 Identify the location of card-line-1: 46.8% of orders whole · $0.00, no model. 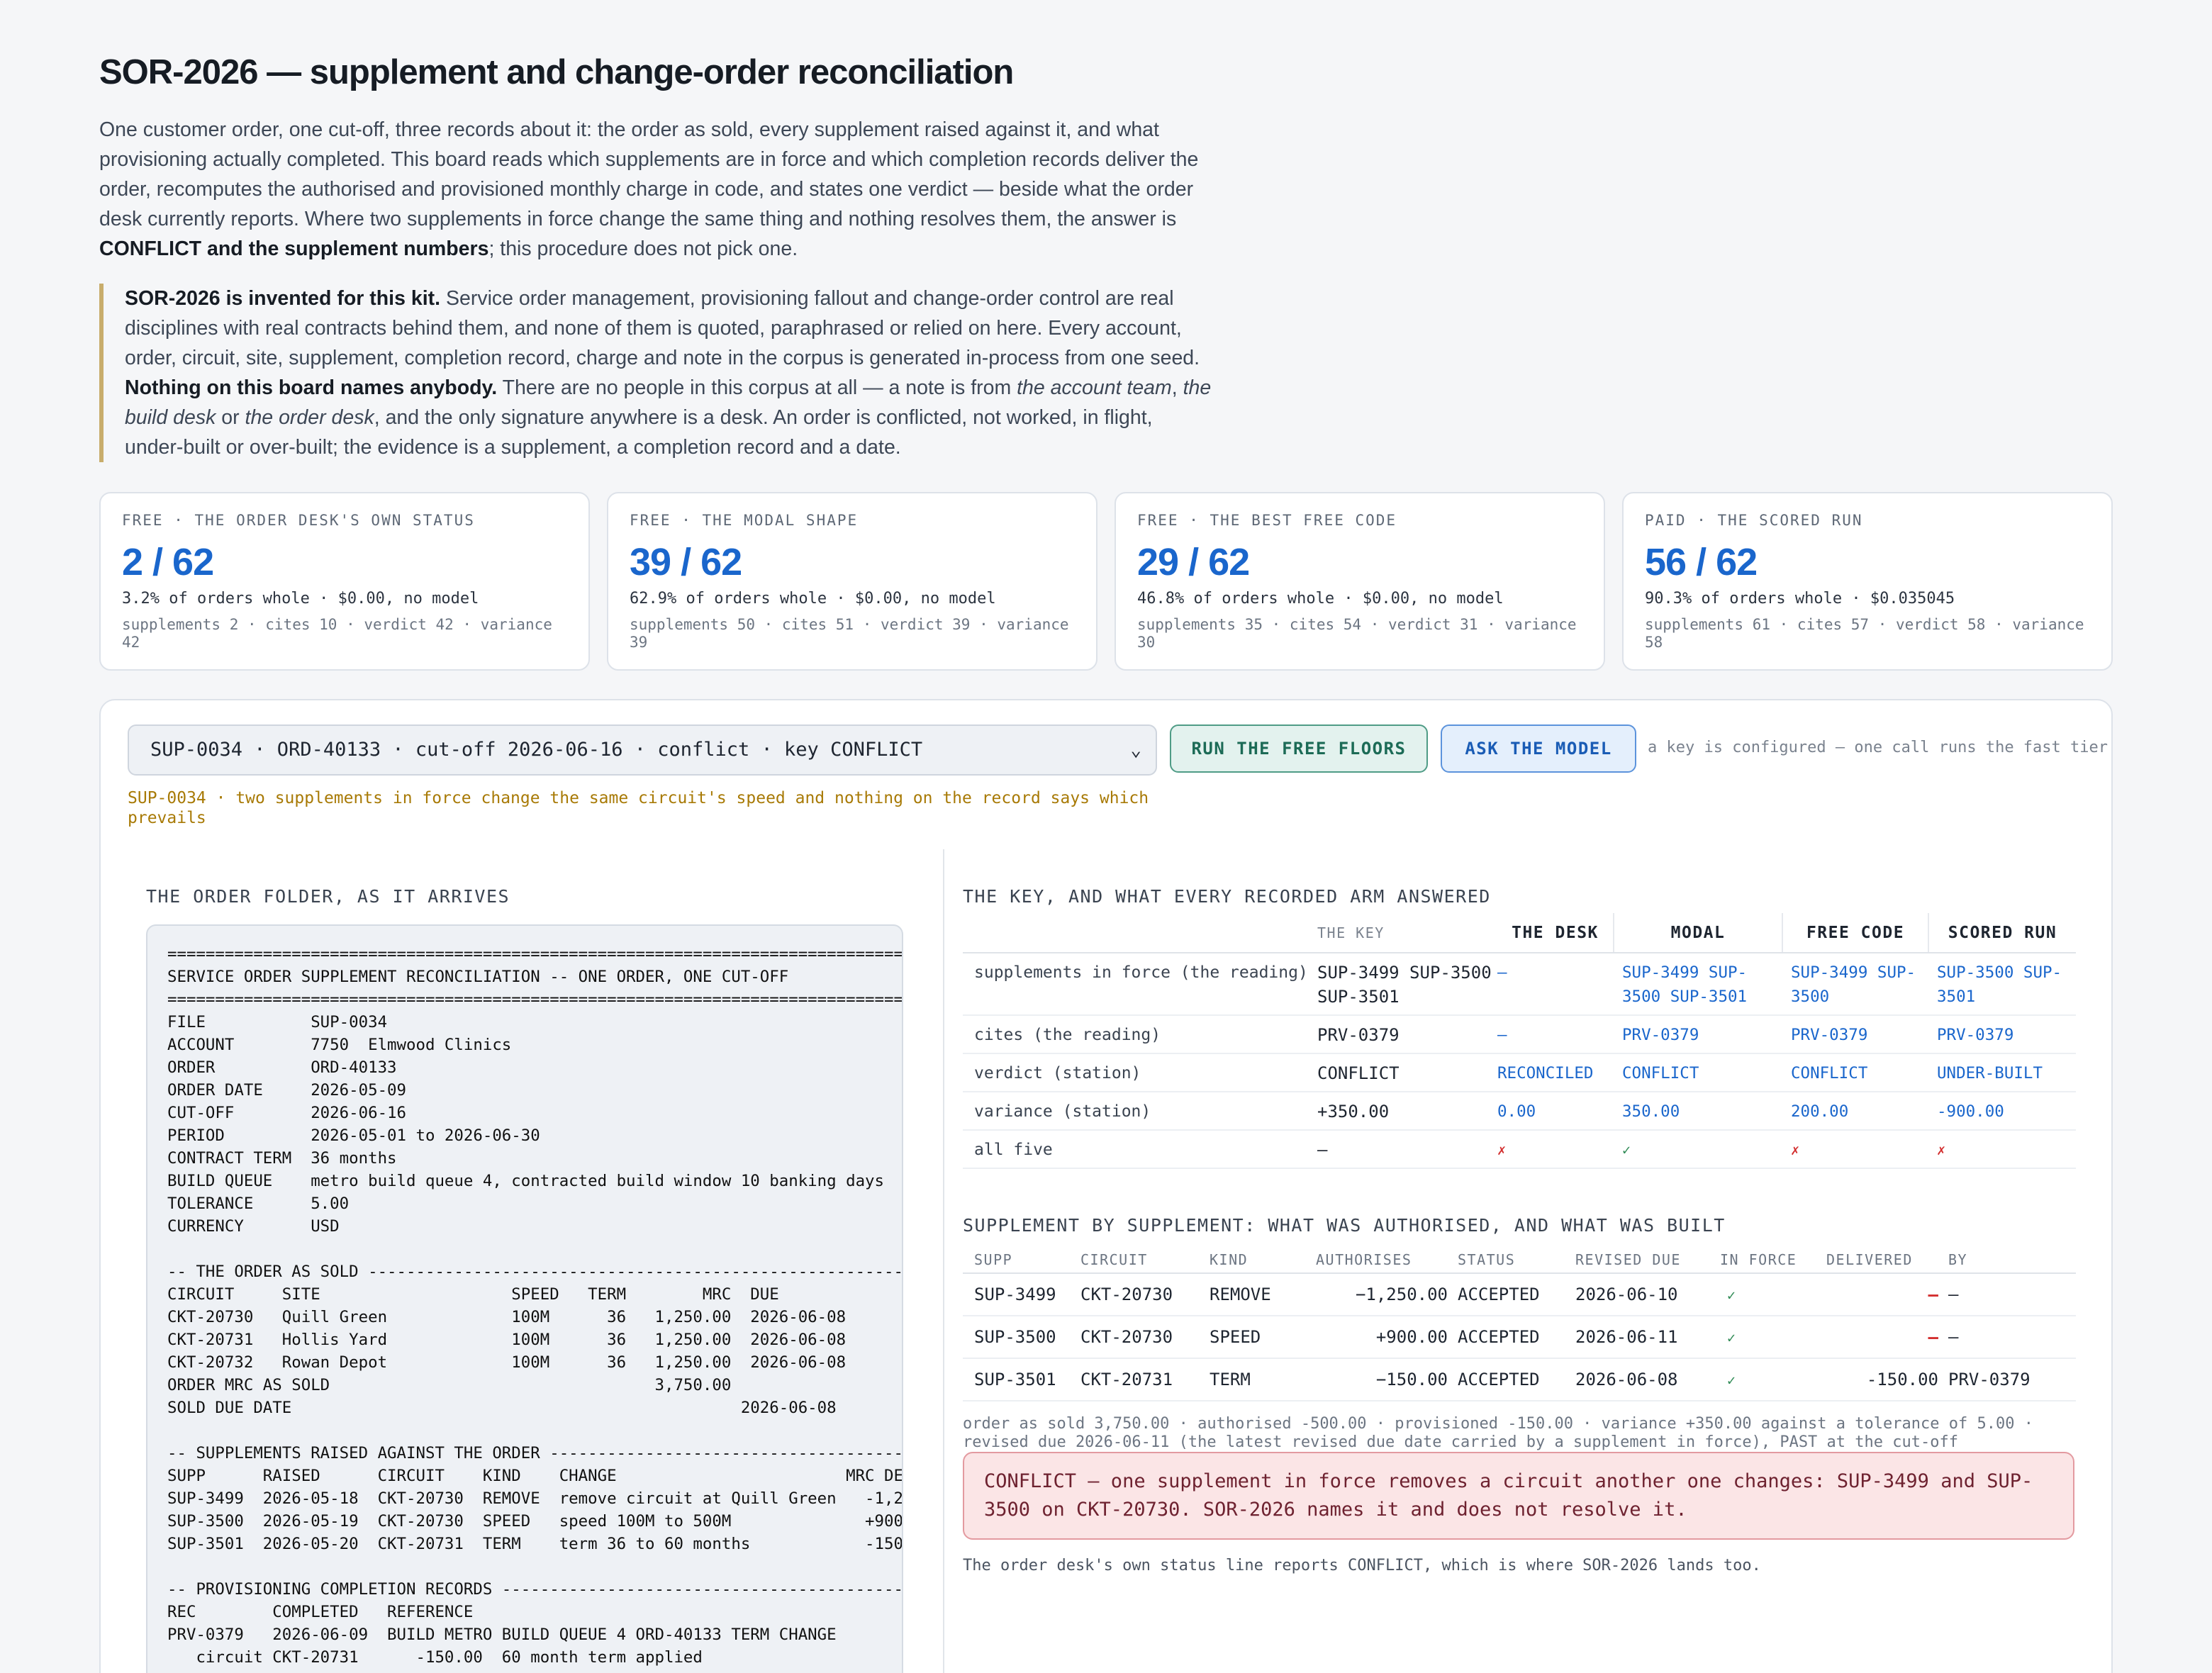
(1321, 599).